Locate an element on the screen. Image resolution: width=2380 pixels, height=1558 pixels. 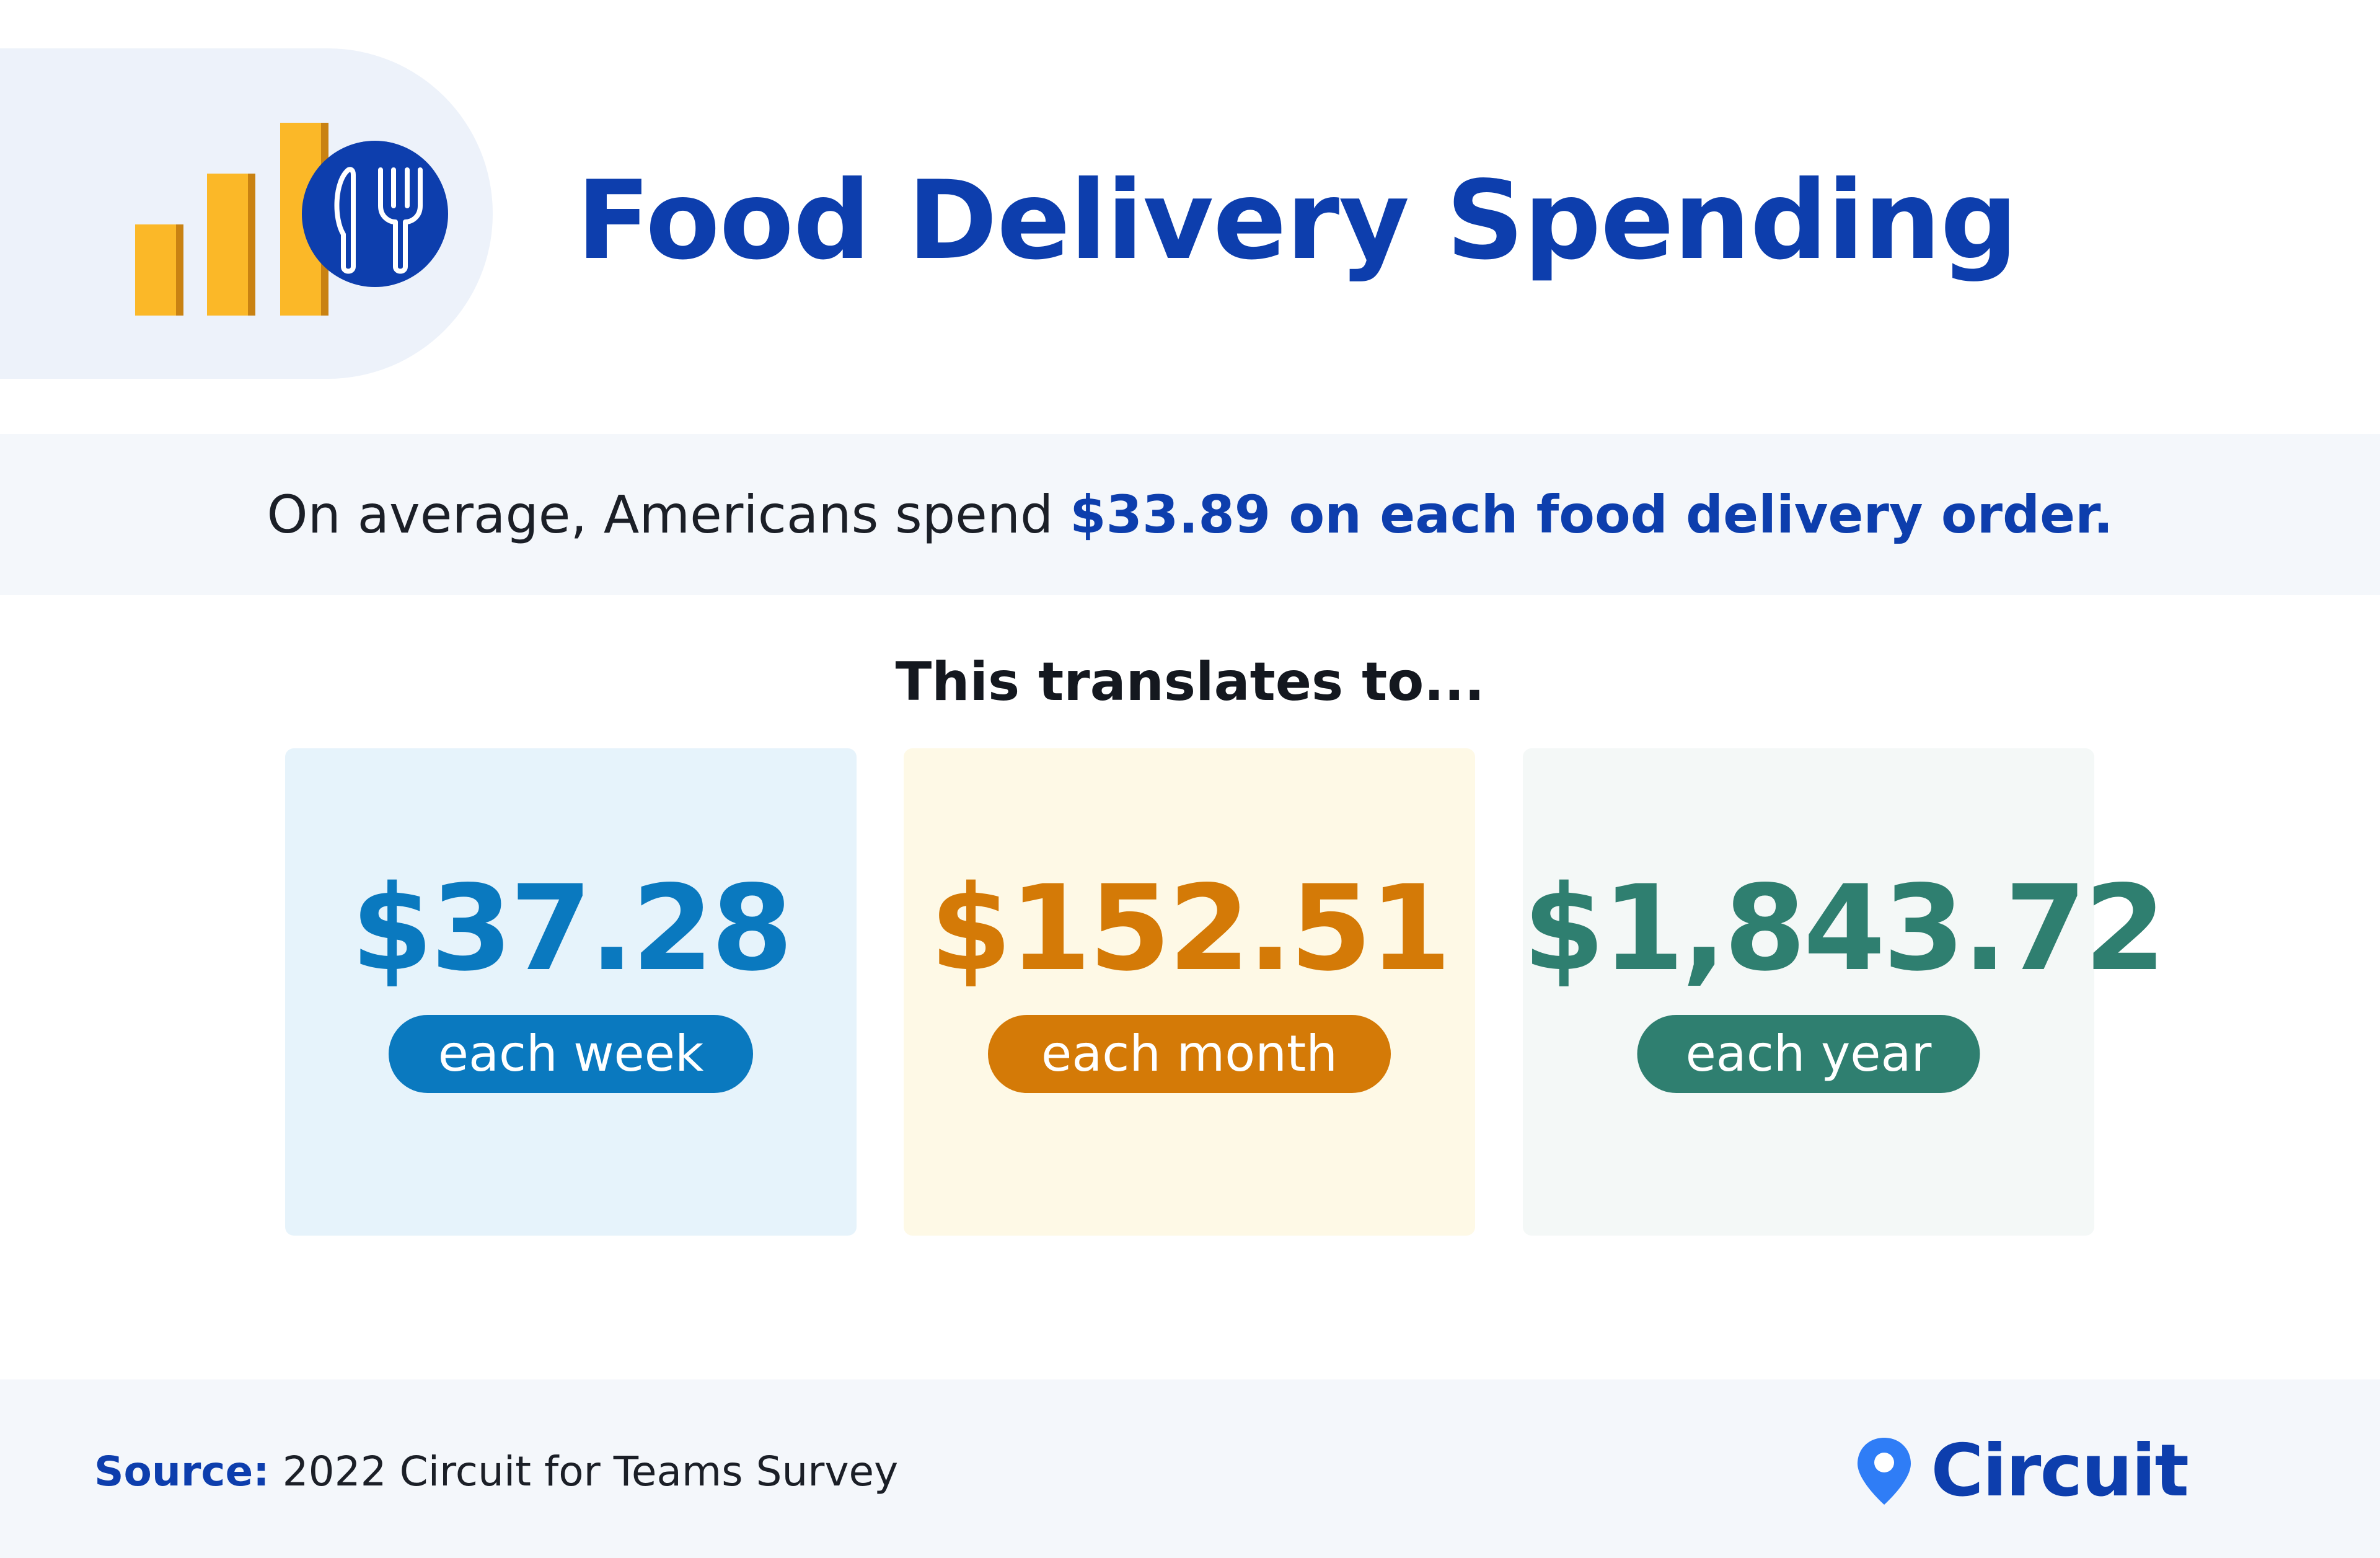
source-citation: Source: 2022 Circuit for Teams Survey is located at coordinates (496, 1471).